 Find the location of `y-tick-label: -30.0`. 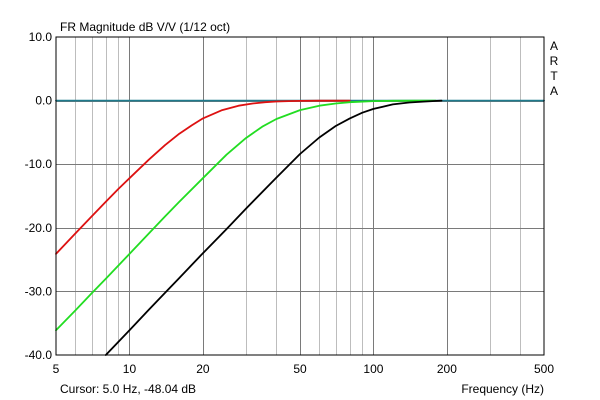

y-tick-label: -30.0 is located at coordinates (39, 291).